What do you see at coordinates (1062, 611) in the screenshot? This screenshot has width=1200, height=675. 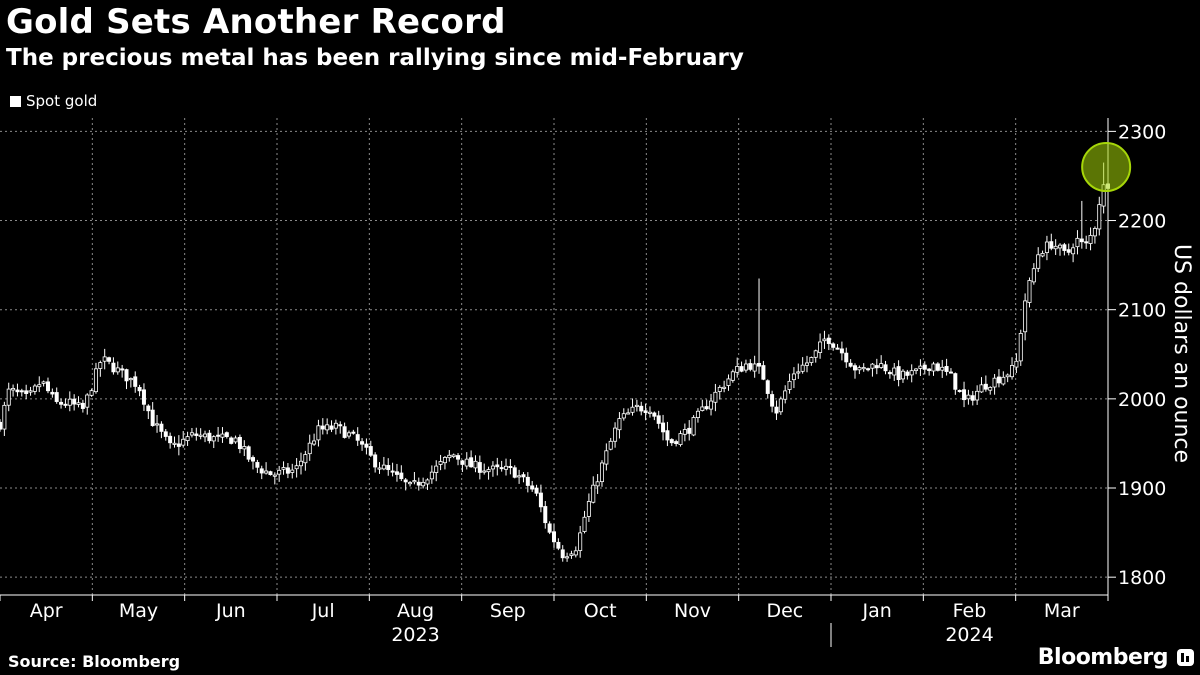 I see `x-tick-label: Mar` at bounding box center [1062, 611].